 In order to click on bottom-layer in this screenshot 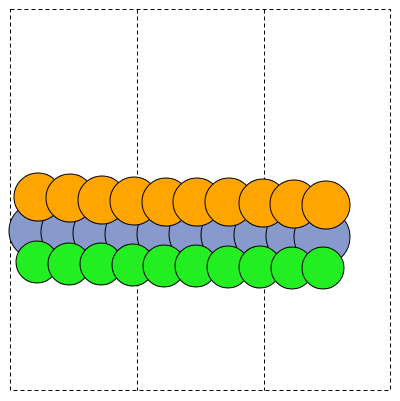, I will do `click(180, 265)`.